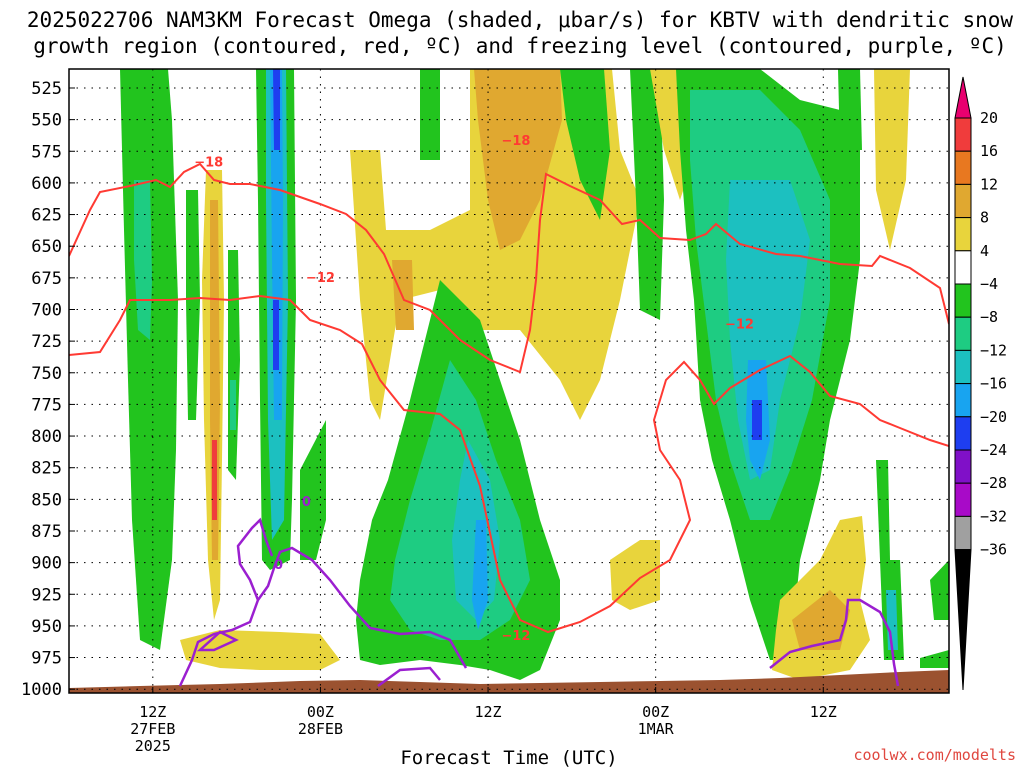 The image size is (1024, 768). I want to click on y-tick-label-725: 725, so click(46, 342).